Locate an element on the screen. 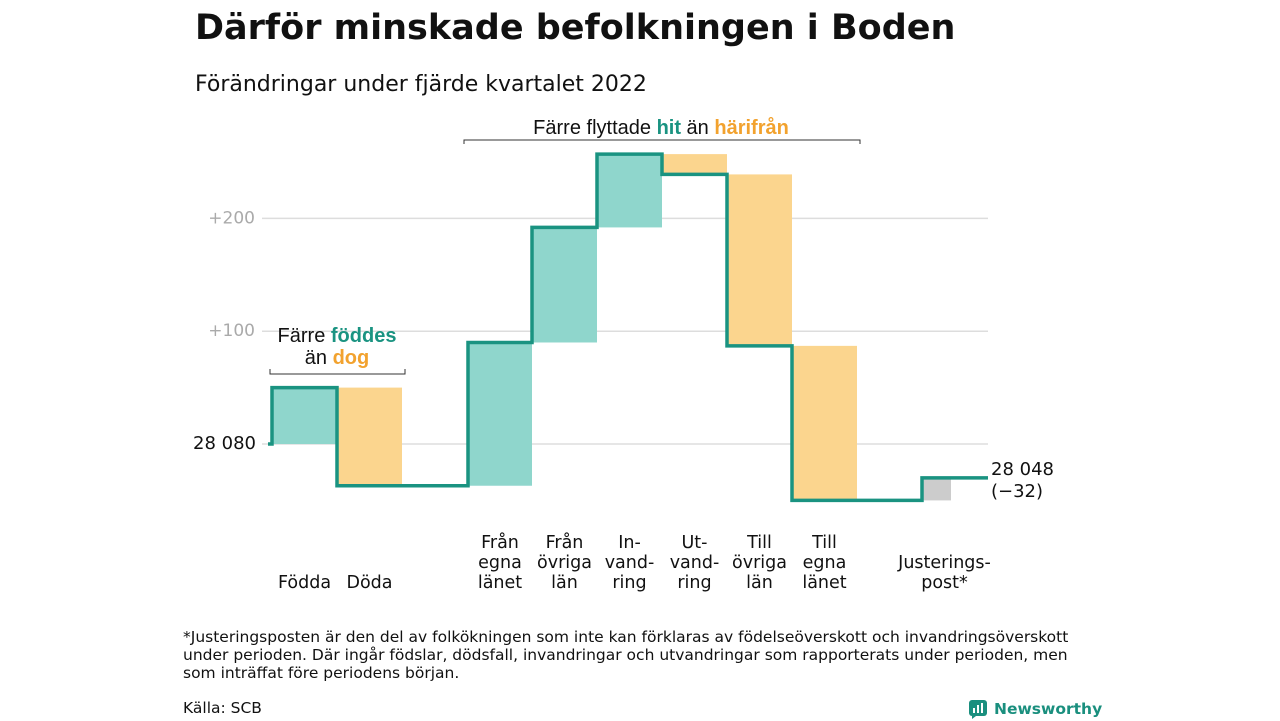 The height and width of the screenshot is (721, 1280). category-label-5: In-vand-ring is located at coordinates (630, 563).